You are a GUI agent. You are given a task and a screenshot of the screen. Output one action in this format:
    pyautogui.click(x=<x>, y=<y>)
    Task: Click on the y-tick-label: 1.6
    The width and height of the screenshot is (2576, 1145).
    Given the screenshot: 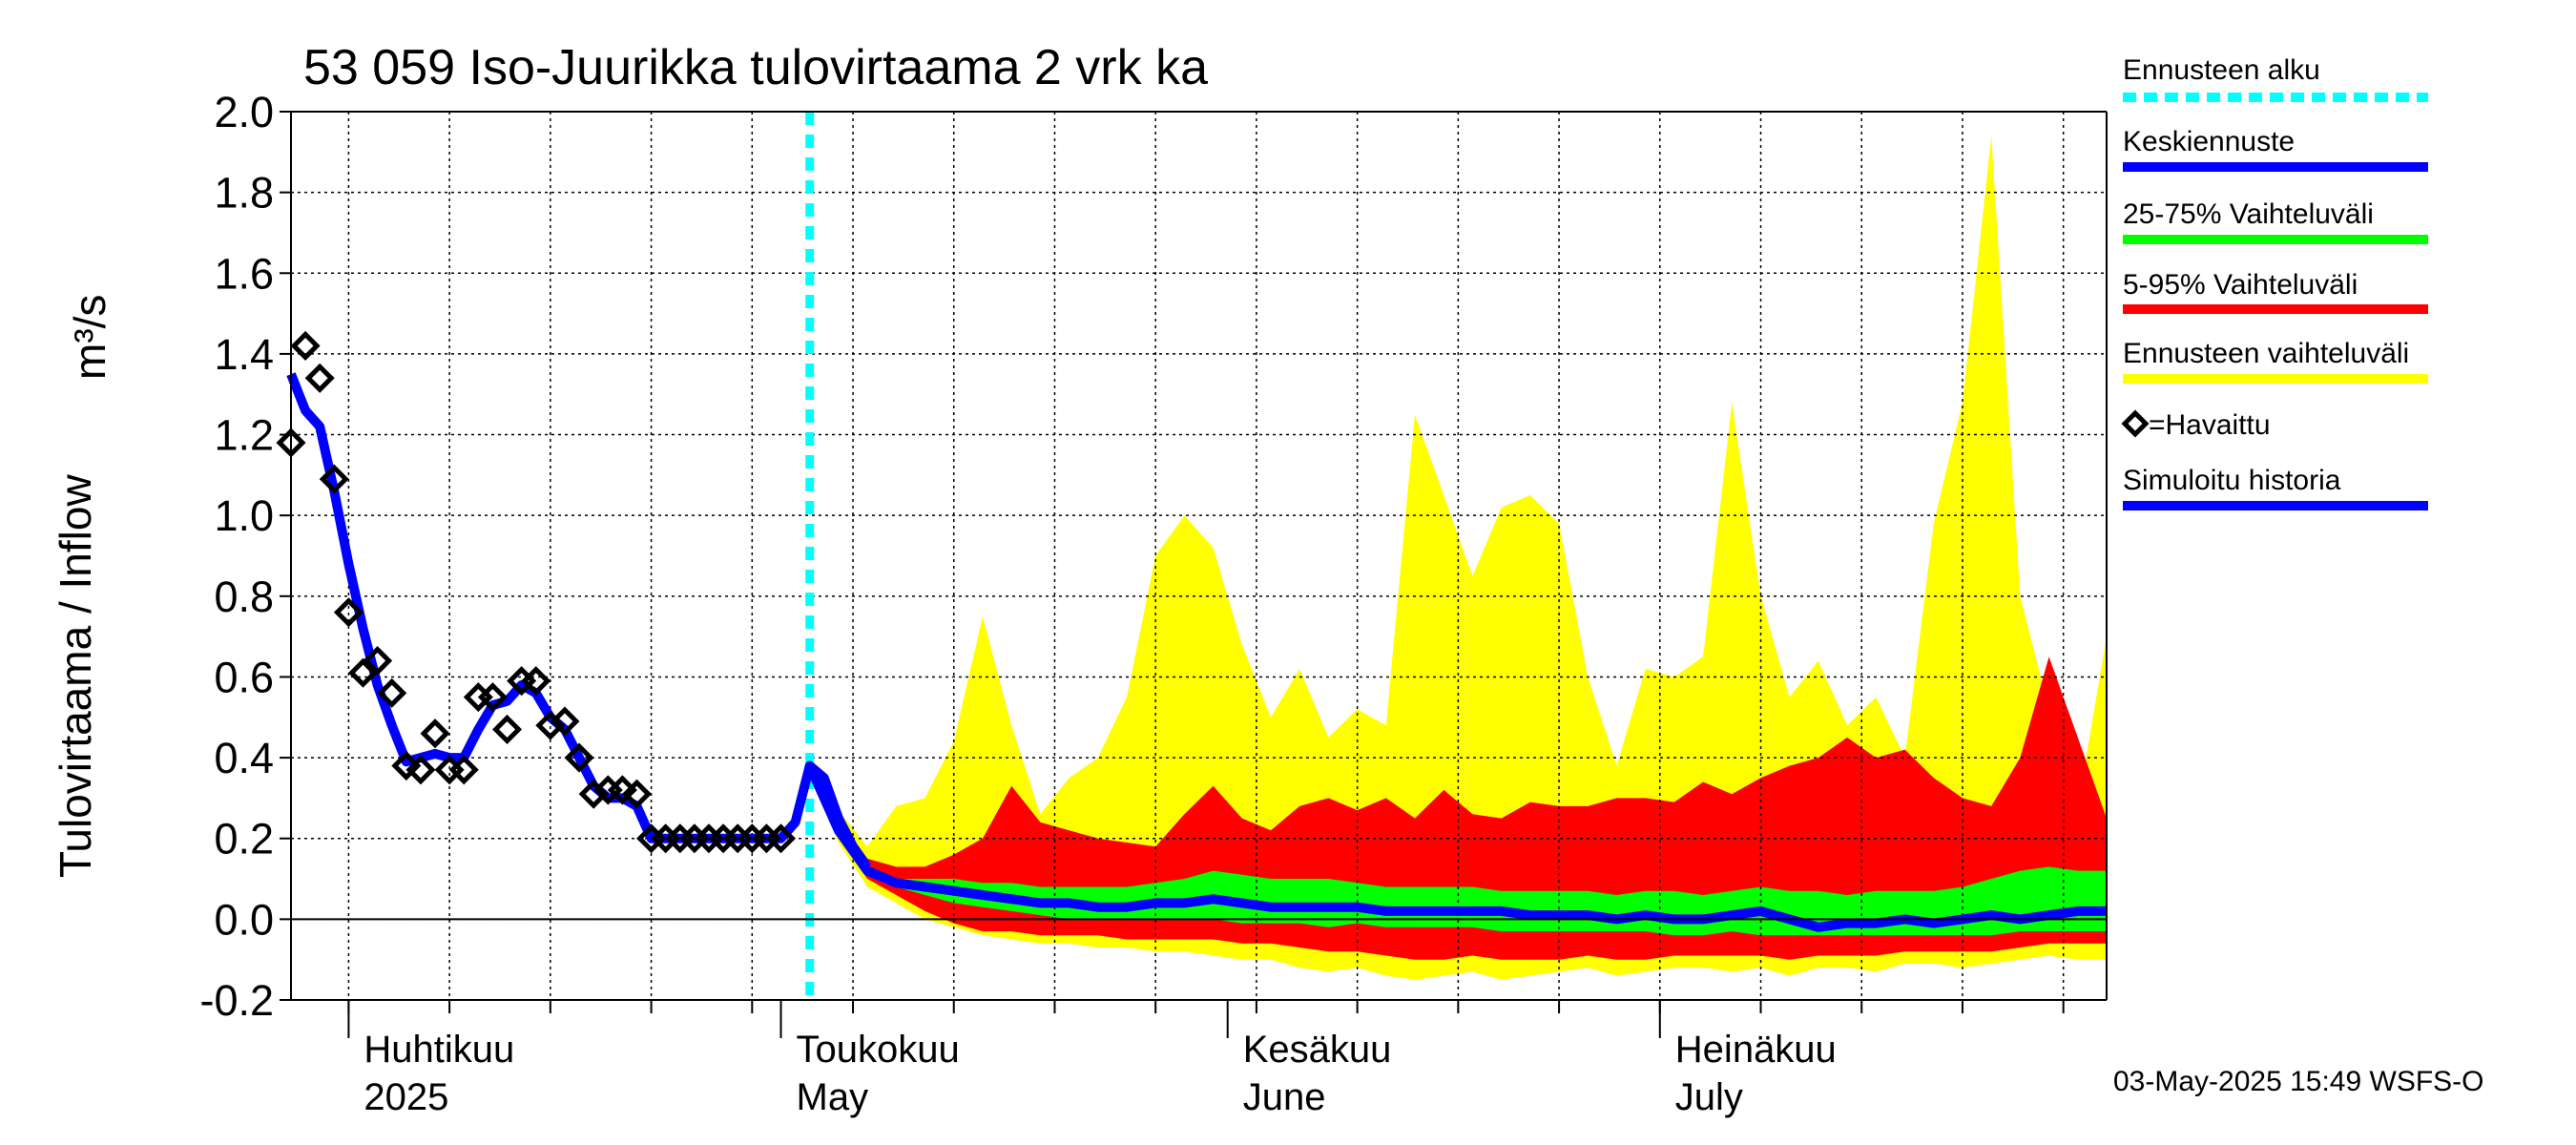 What is the action you would take?
    pyautogui.click(x=244, y=273)
    